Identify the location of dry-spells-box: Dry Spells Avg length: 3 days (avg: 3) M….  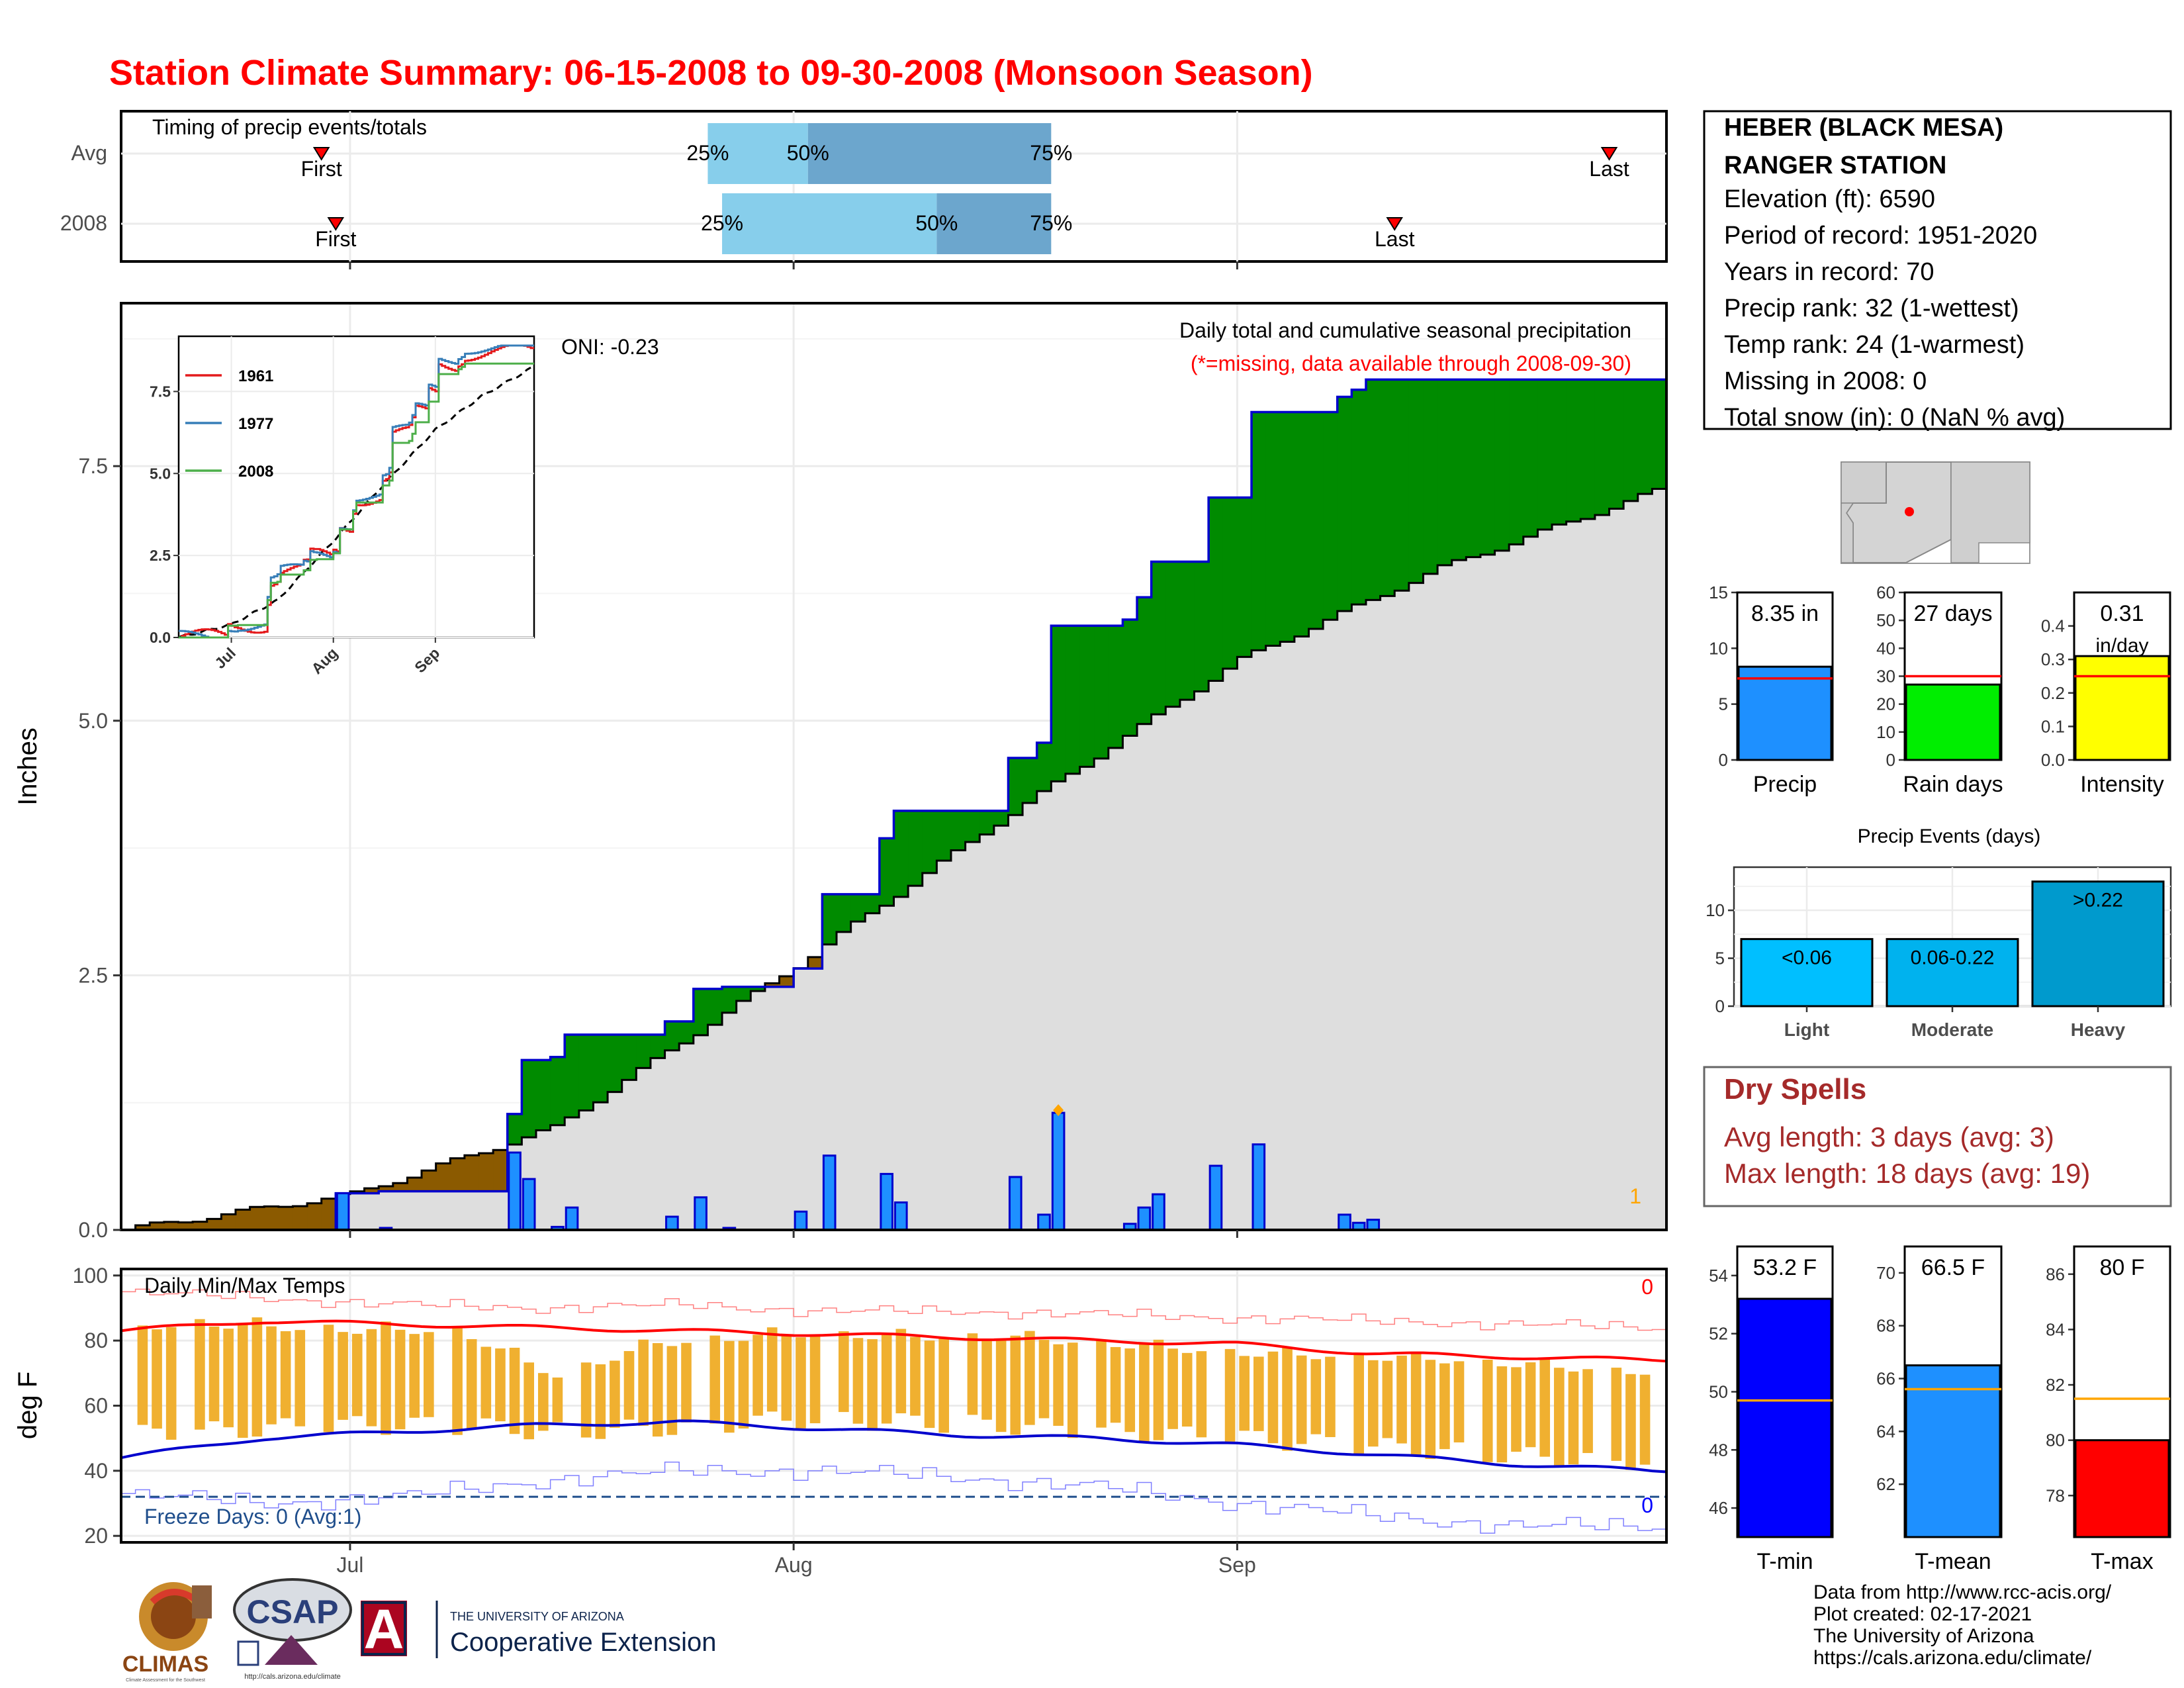
(1937, 1136).